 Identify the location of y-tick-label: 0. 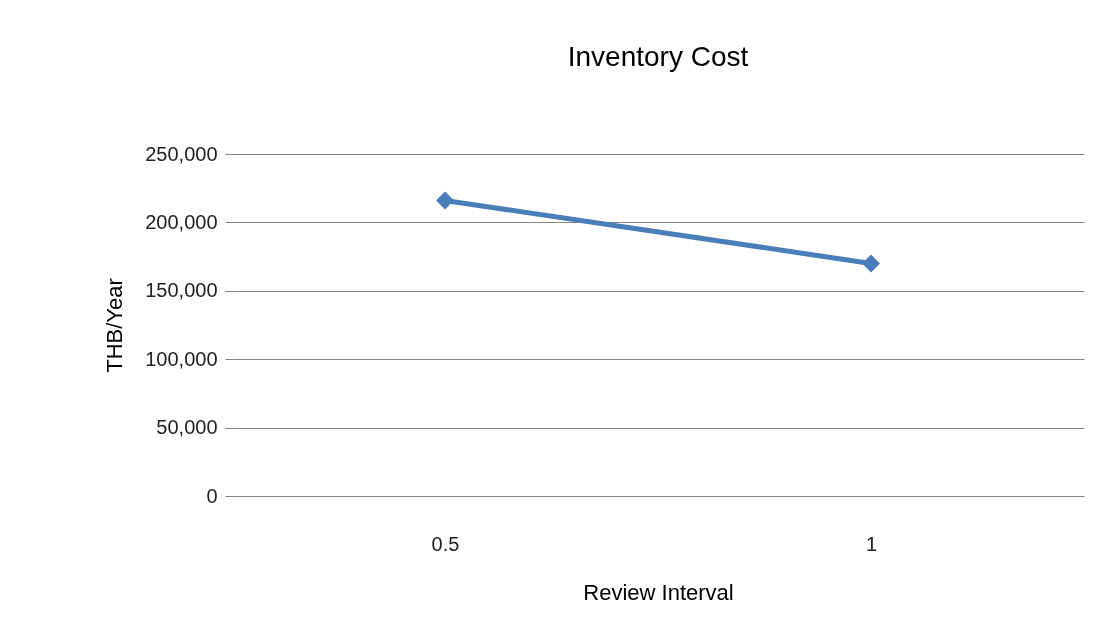
(212, 495).